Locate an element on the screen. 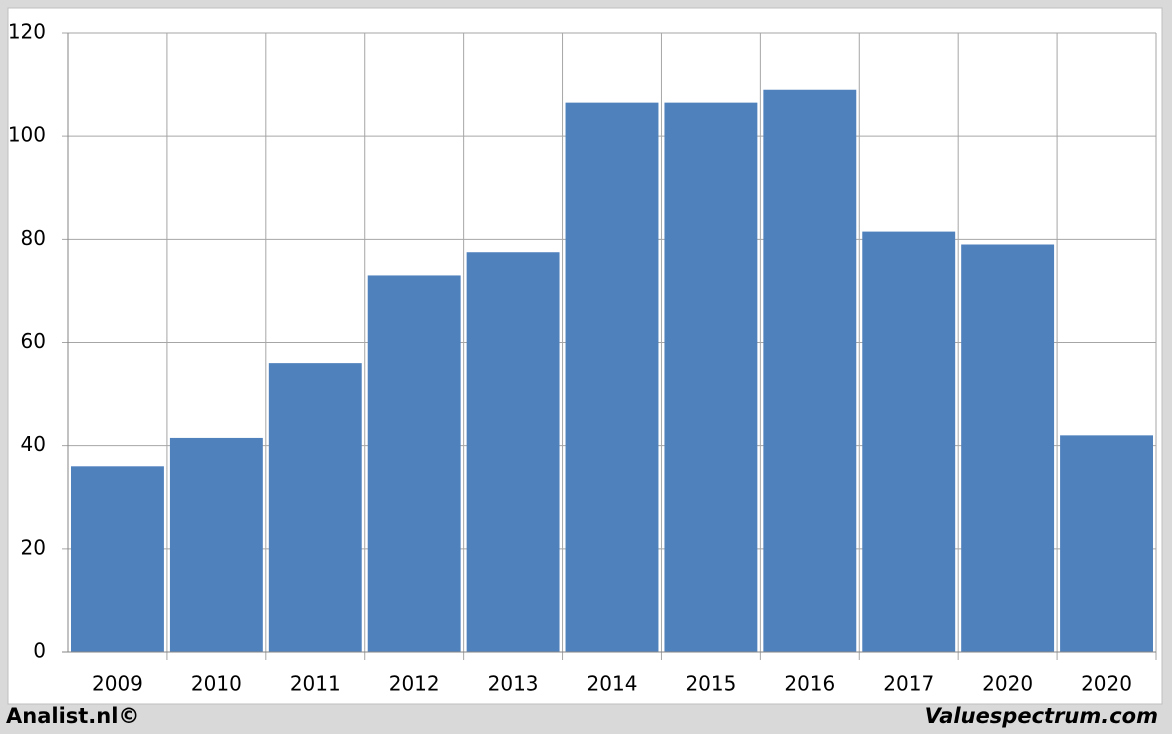 This screenshot has width=1172, height=734. x-tick-label: 2014 is located at coordinates (612, 684).